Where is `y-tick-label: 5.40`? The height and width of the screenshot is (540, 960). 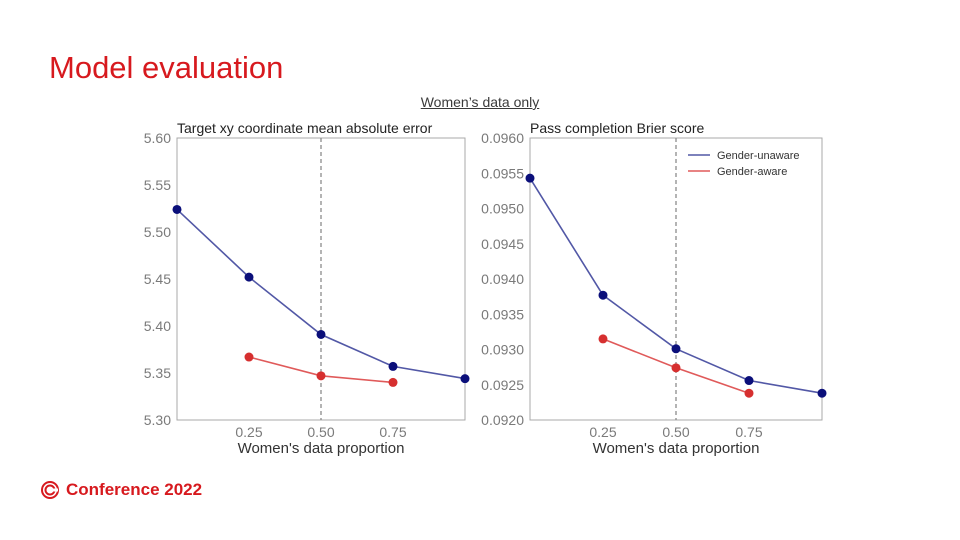
y-tick-label: 5.40 is located at coordinates (157, 326).